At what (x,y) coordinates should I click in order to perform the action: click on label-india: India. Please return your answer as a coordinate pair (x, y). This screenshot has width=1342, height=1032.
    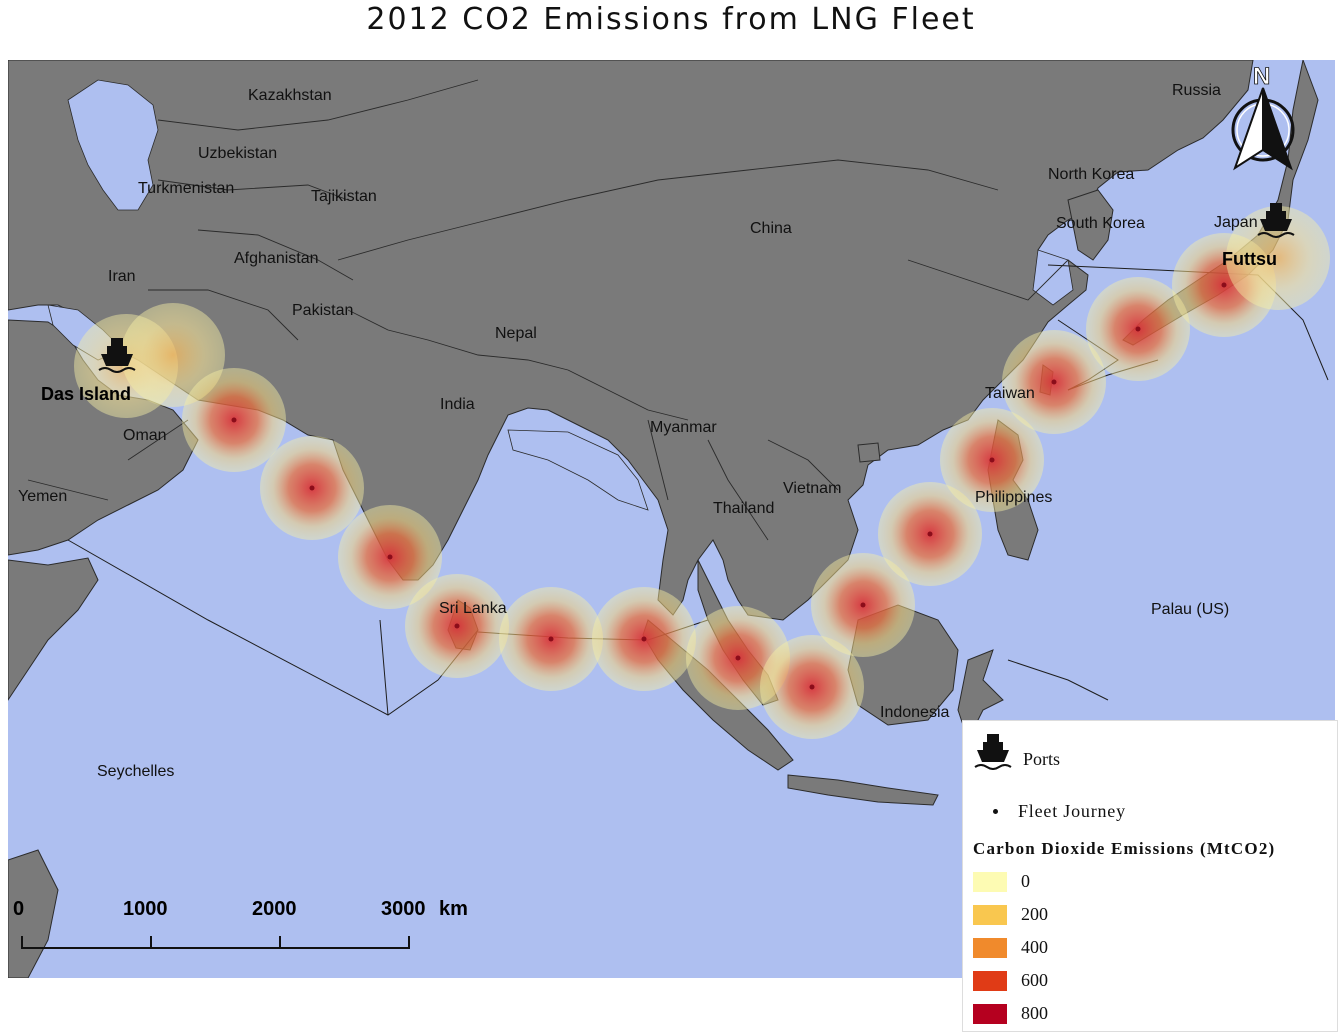
    Looking at the image, I should click on (457, 404).